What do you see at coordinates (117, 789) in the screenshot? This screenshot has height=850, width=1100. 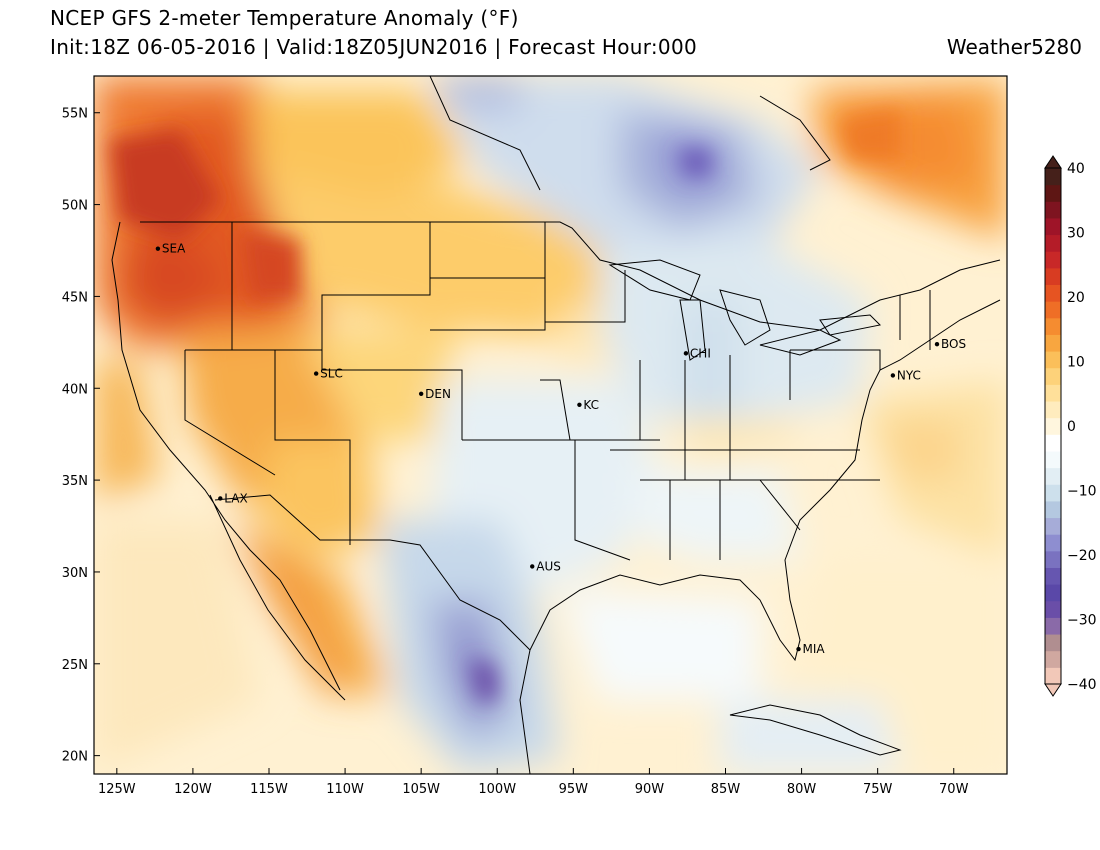 I see `lon-tick-label: 125W` at bounding box center [117, 789].